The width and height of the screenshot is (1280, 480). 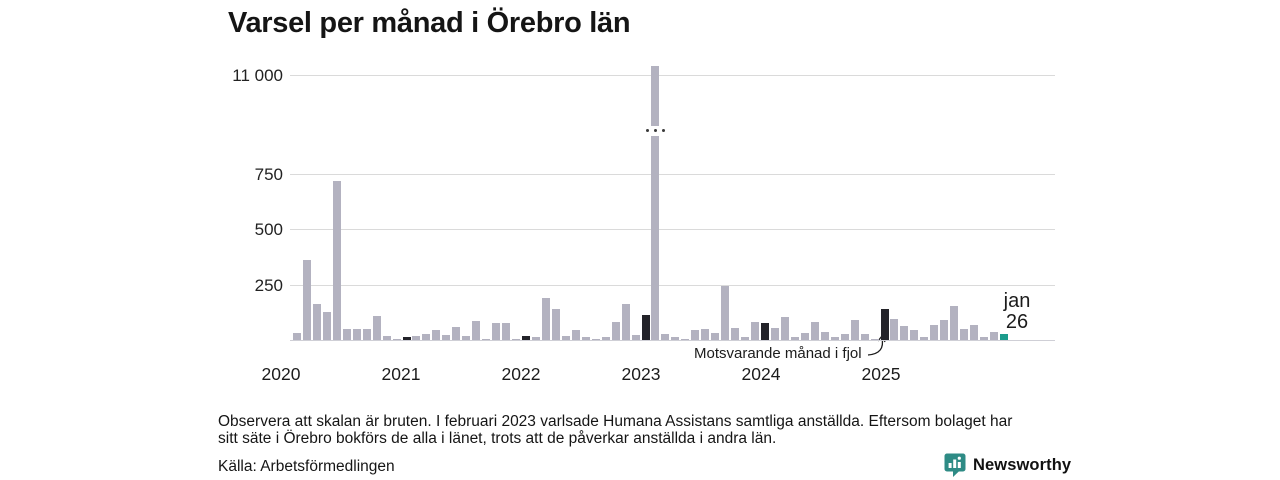 I want to click on source-label: Källa: Arbetsförmedlingen, so click(x=306, y=466).